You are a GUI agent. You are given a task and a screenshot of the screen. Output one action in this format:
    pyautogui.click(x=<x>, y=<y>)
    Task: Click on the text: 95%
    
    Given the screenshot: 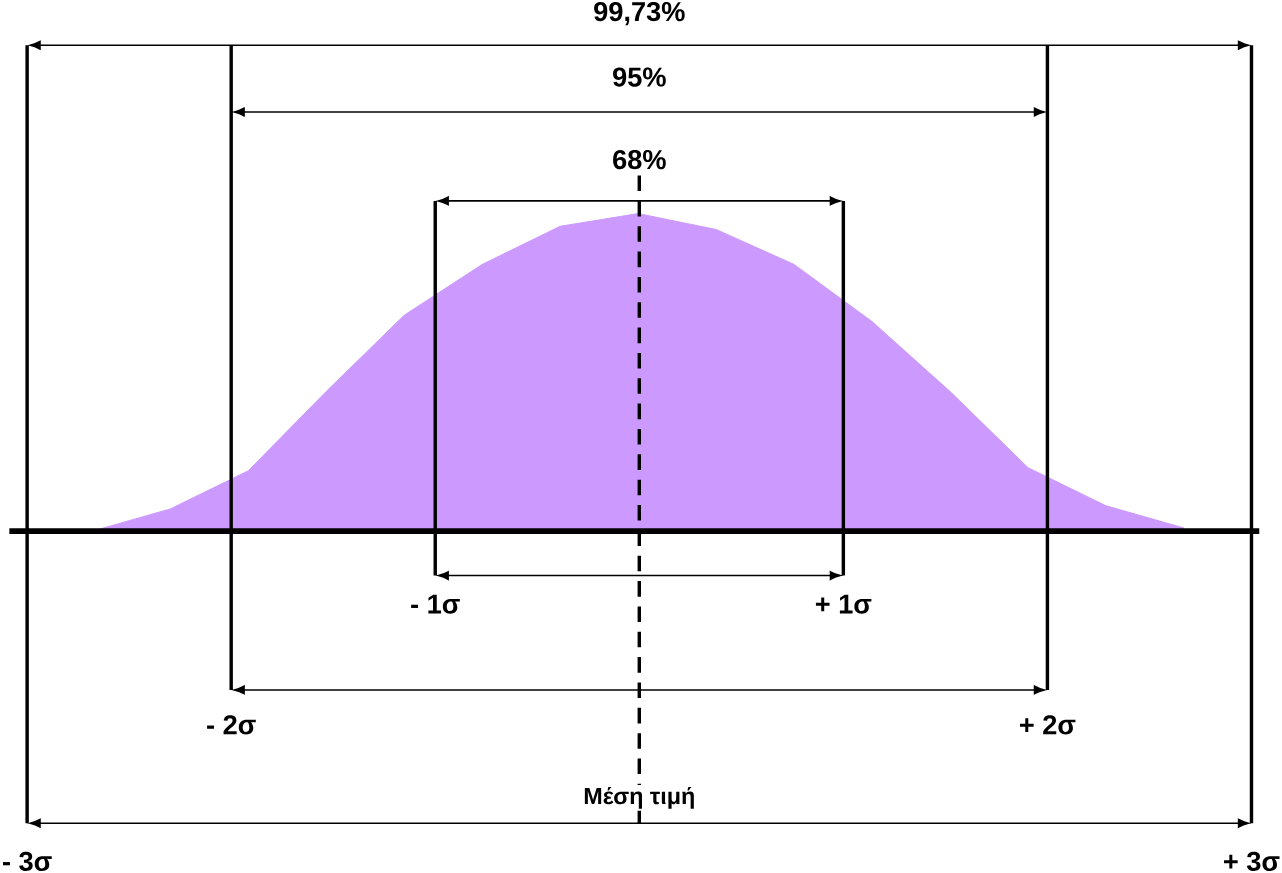 What is the action you would take?
    pyautogui.click(x=639, y=77)
    